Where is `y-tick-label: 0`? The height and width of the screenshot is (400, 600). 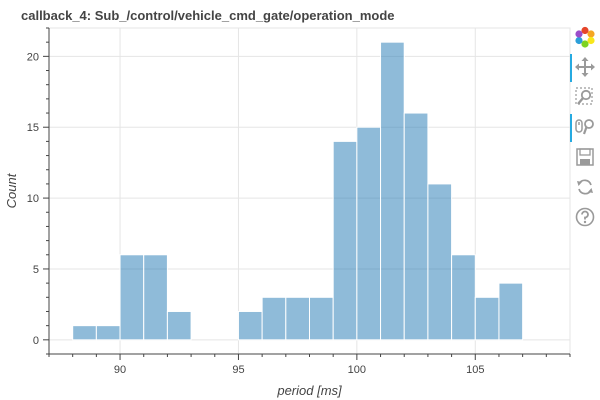 y-tick-label: 0 is located at coordinates (36, 341).